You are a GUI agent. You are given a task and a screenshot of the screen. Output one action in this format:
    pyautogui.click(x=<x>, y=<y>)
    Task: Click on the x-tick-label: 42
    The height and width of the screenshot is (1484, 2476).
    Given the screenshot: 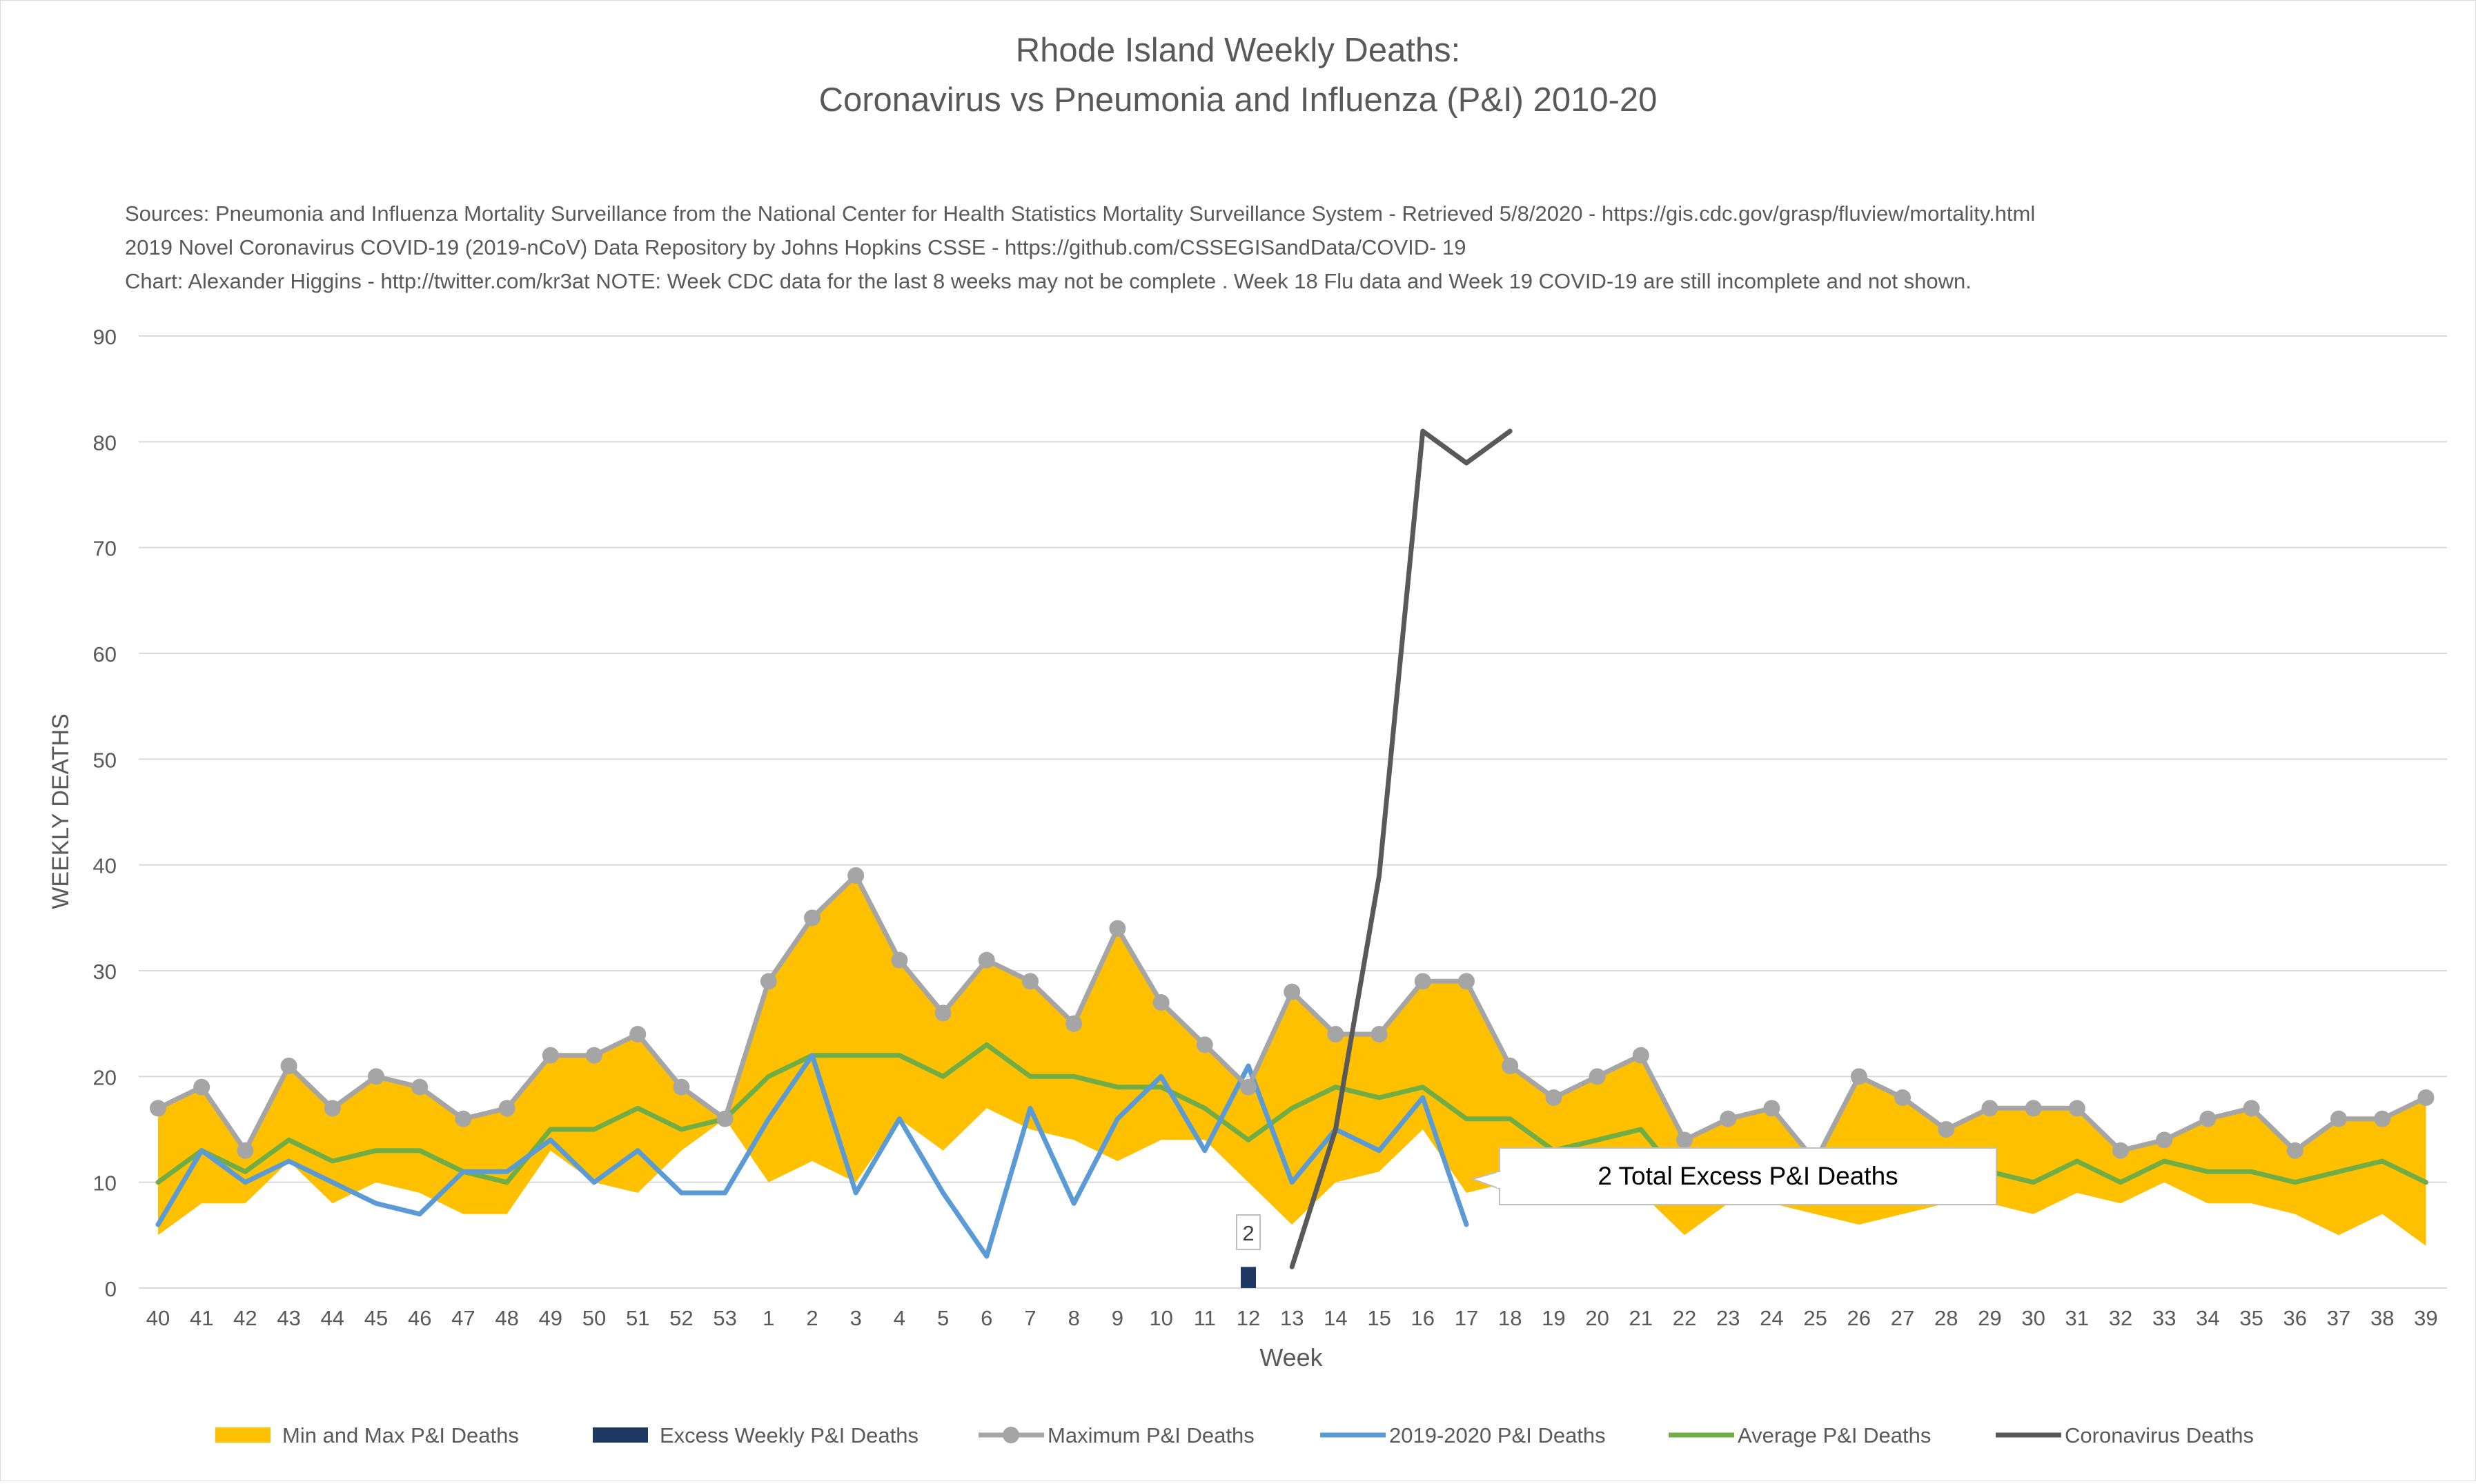 What is the action you would take?
    pyautogui.click(x=245, y=1318)
    